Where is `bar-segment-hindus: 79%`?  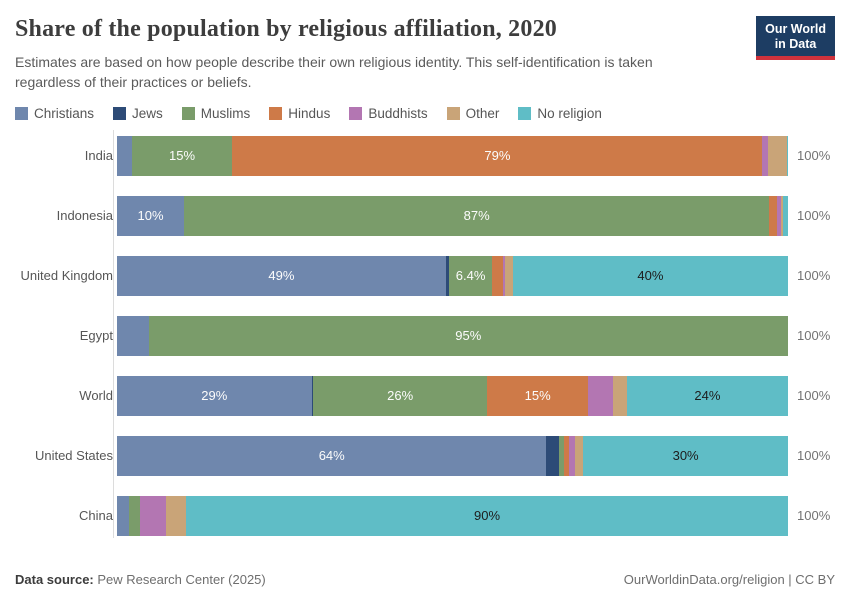 bar-segment-hindus: 79% is located at coordinates (497, 155).